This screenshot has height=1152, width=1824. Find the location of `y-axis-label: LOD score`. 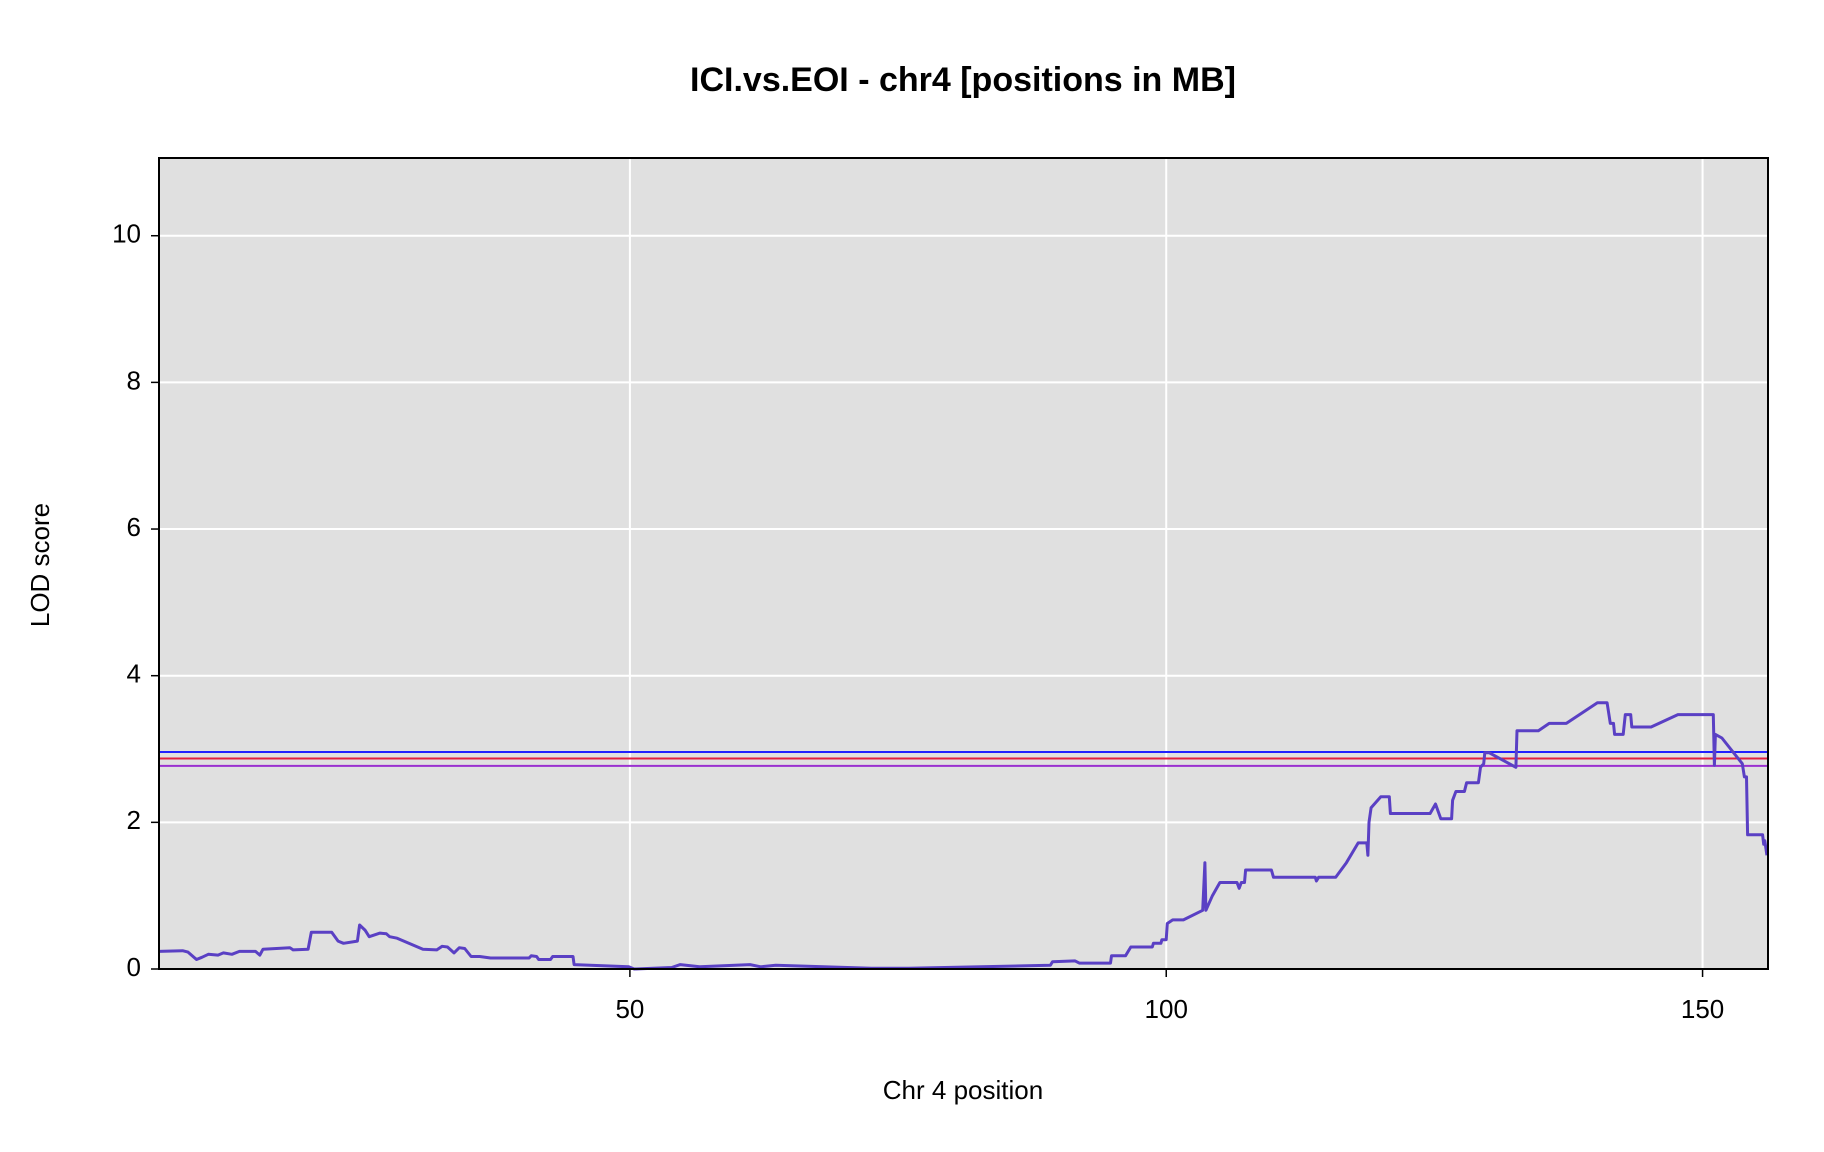

y-axis-label: LOD score is located at coordinates (40, 565).